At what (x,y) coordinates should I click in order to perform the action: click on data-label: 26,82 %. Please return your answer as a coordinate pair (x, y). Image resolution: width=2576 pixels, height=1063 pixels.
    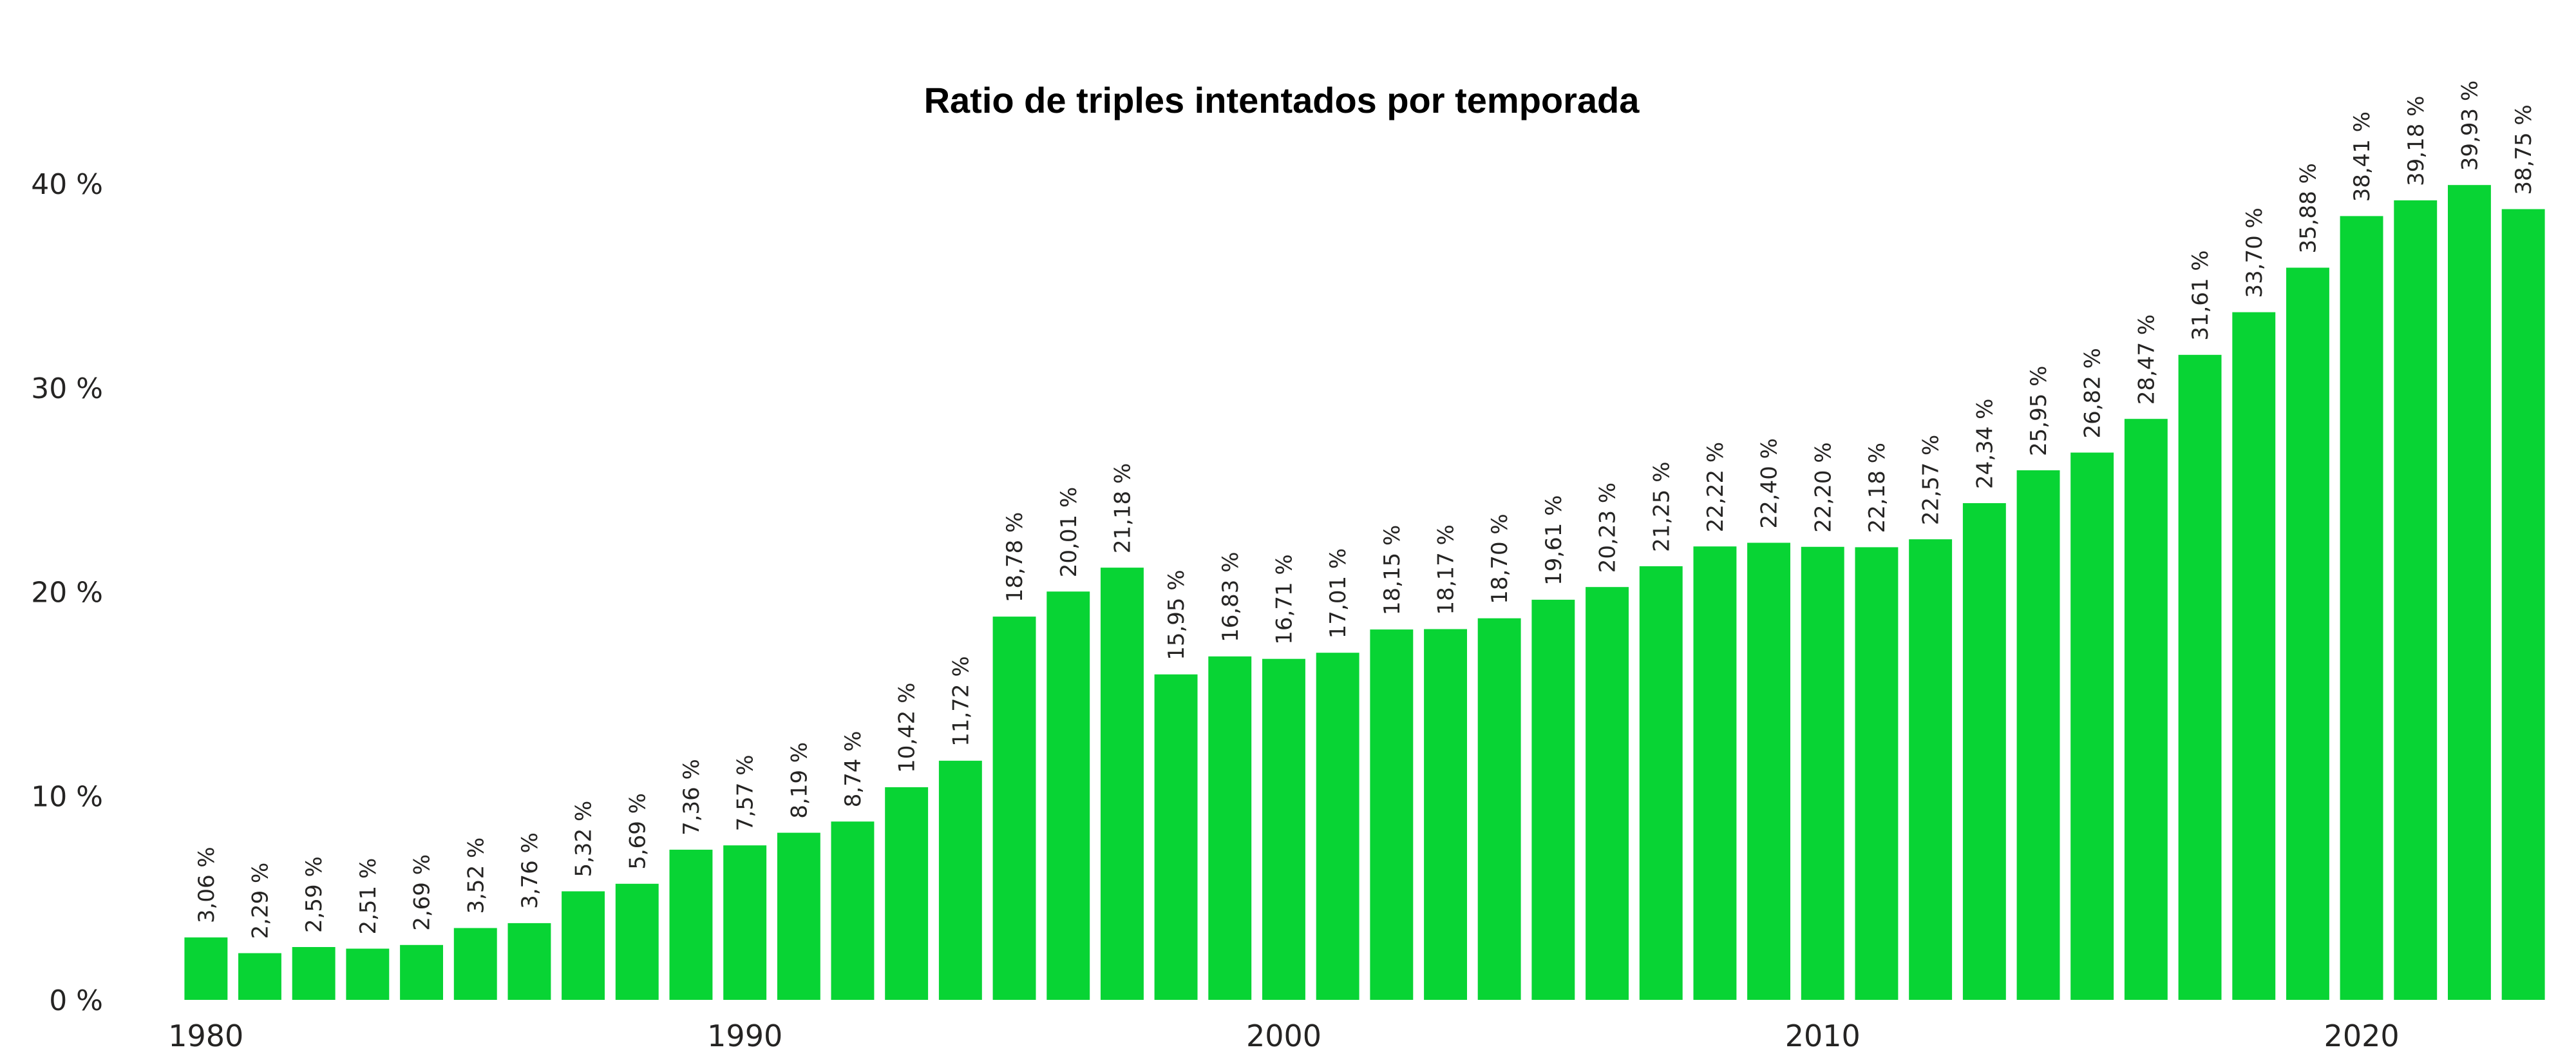
    Looking at the image, I should click on (2093, 393).